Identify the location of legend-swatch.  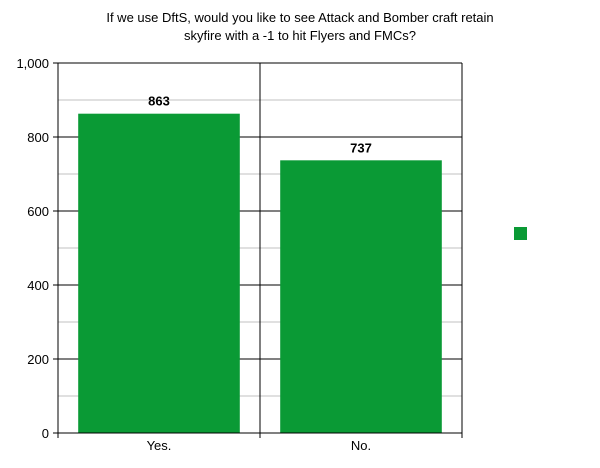
(520, 233).